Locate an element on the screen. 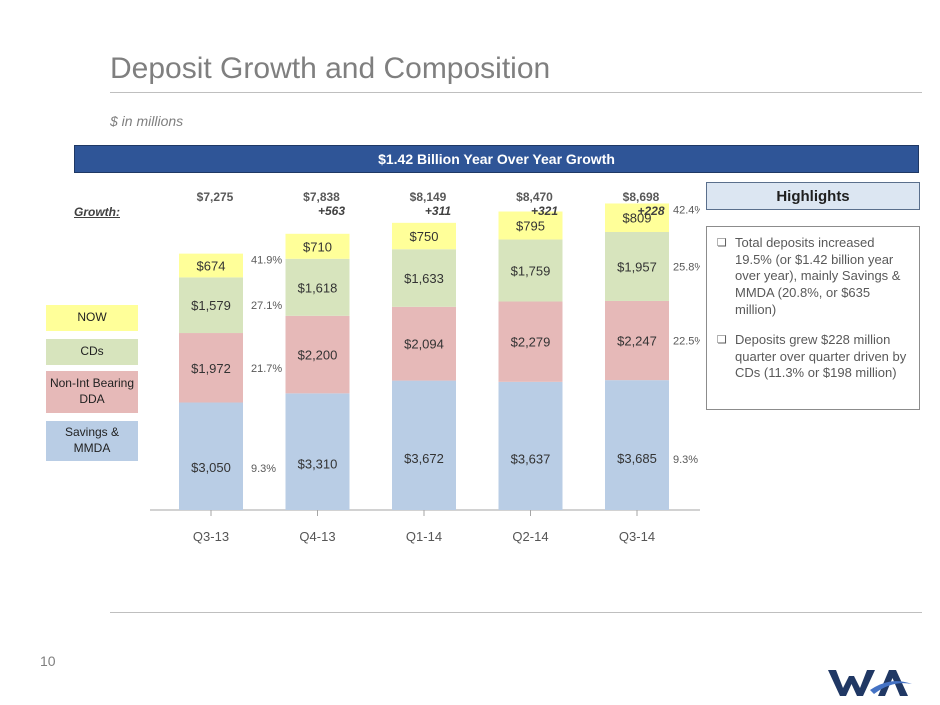  highlights-header: Highlights is located at coordinates (813, 196).